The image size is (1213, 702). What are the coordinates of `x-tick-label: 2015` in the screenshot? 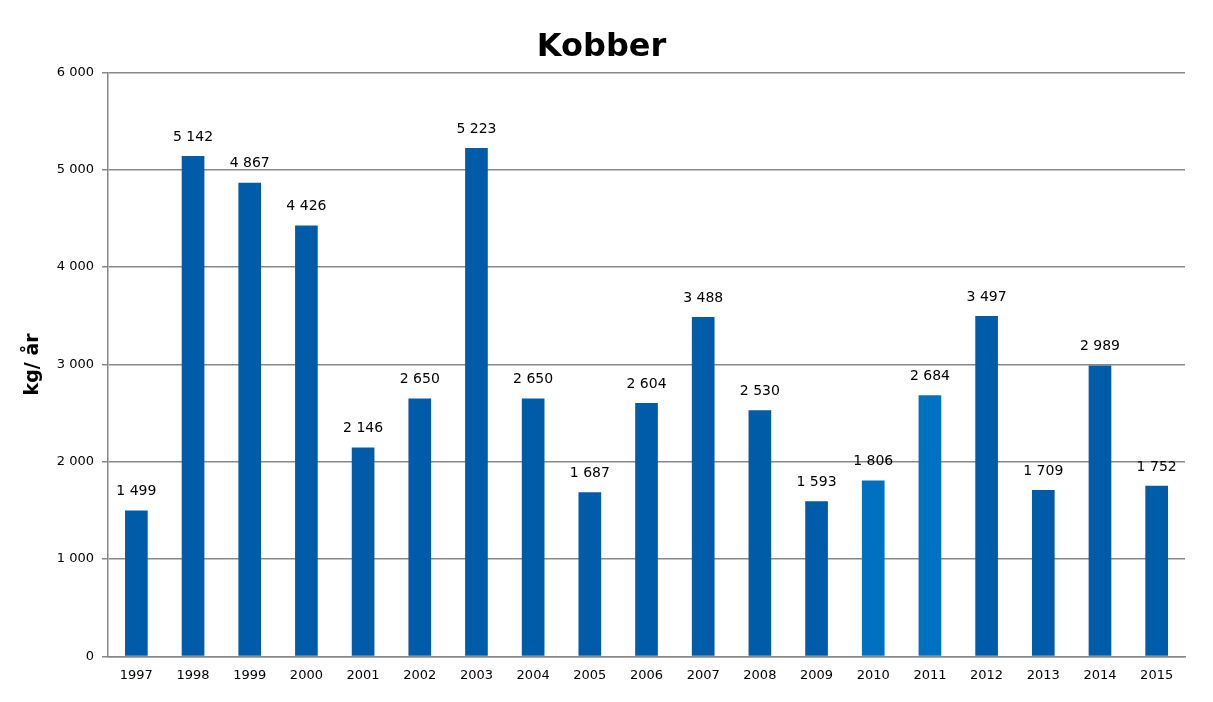 It's located at (1157, 674).